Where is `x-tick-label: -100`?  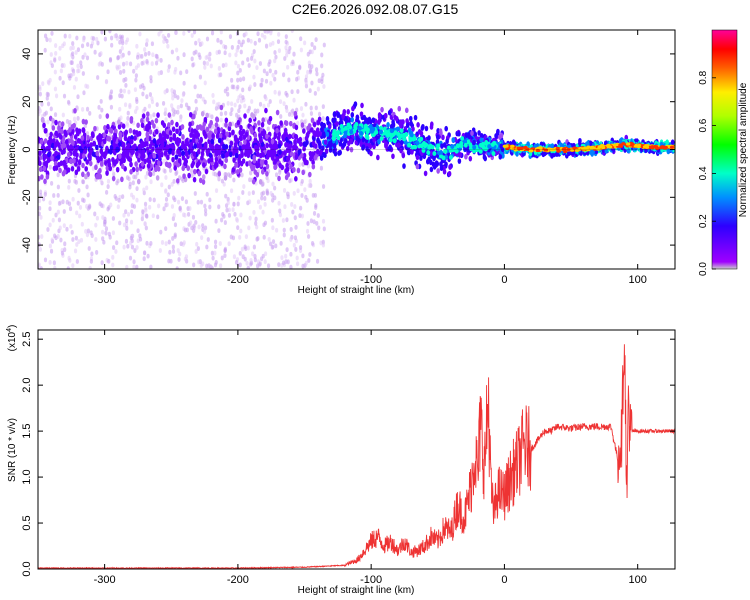 x-tick-label: -100 is located at coordinates (371, 280).